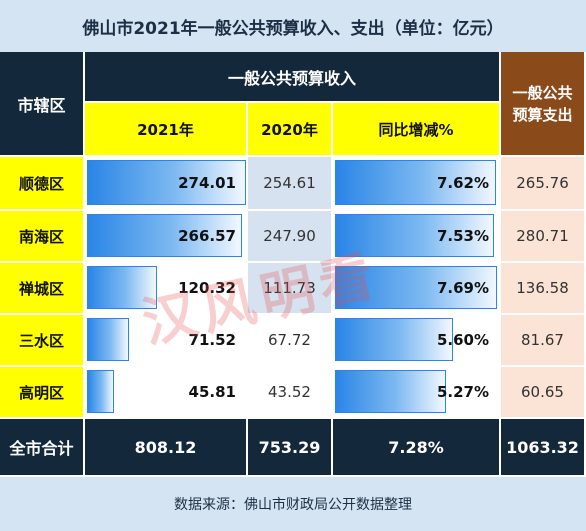  I want to click on district-name: 顺德区, so click(42, 184).